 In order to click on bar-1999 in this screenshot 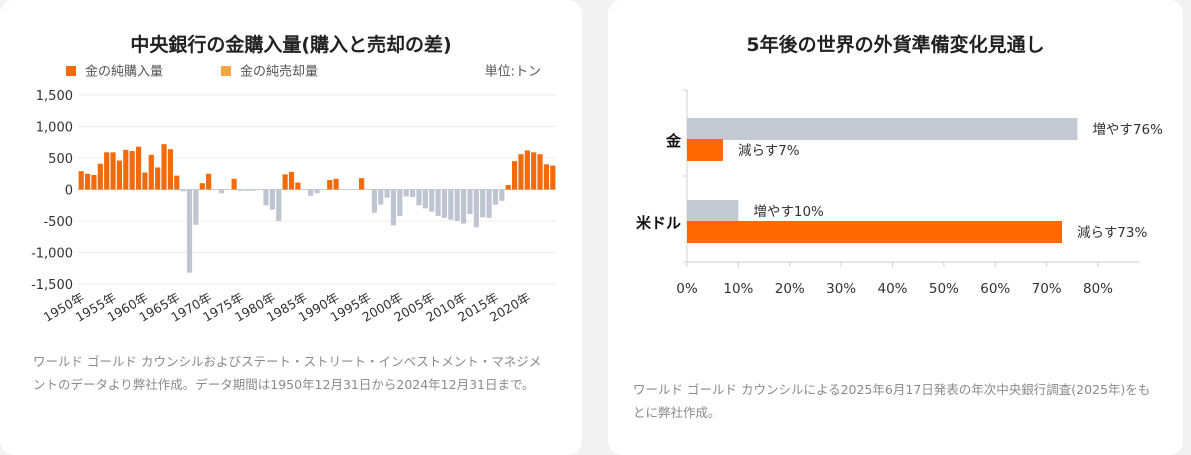, I will do `click(393, 207)`.